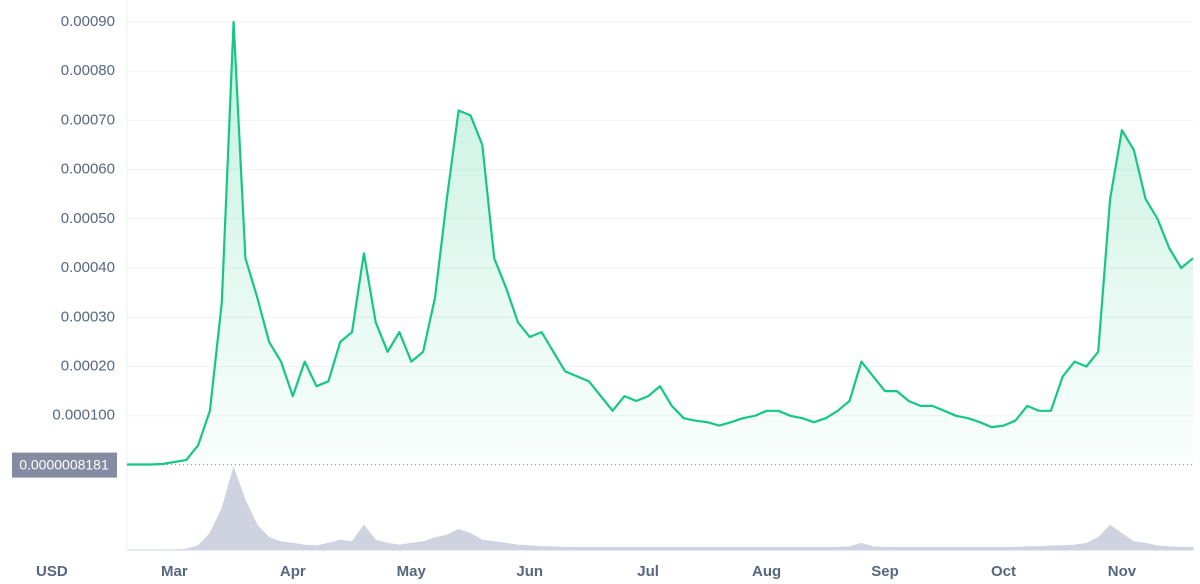 This screenshot has width=1200, height=584. What do you see at coordinates (83, 415) in the screenshot?
I see `y-tick-label: 0.000100` at bounding box center [83, 415].